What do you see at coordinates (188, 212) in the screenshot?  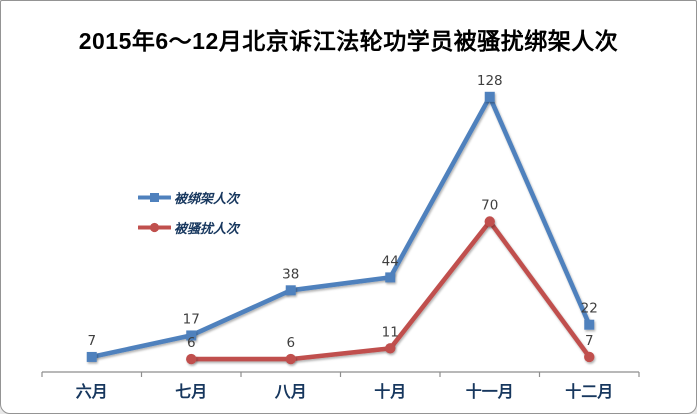 I see `chart-legend: 被绑架人次 被骚扰人次` at bounding box center [188, 212].